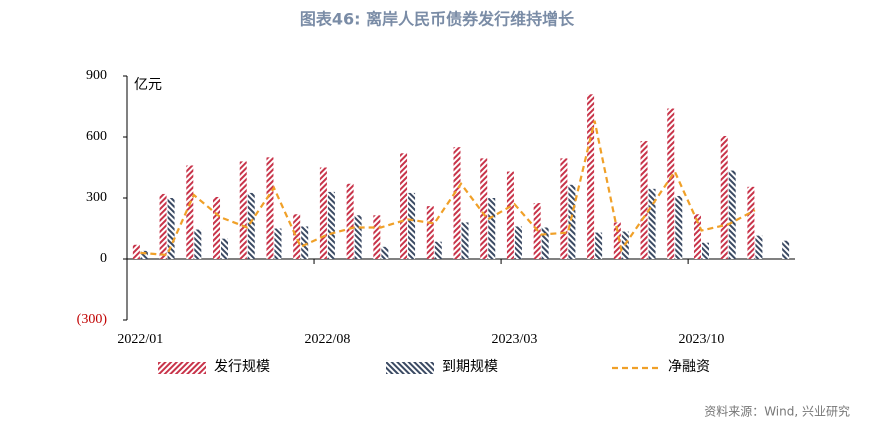  I want to click on legend-label: 发行规模, so click(242, 367).